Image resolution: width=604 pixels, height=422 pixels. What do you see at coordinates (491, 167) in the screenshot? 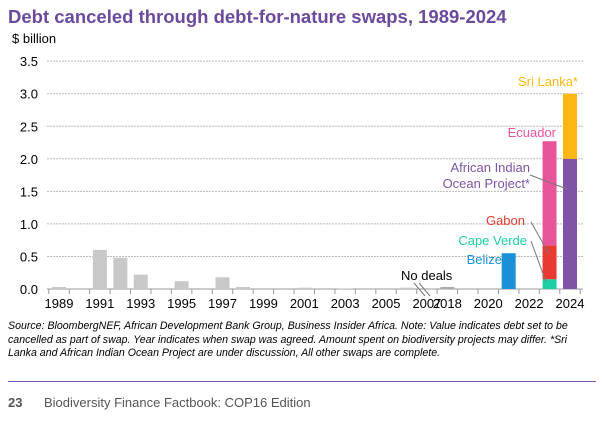
I see `series-label-african-indian-ocean-project-line1: African Indian` at bounding box center [491, 167].